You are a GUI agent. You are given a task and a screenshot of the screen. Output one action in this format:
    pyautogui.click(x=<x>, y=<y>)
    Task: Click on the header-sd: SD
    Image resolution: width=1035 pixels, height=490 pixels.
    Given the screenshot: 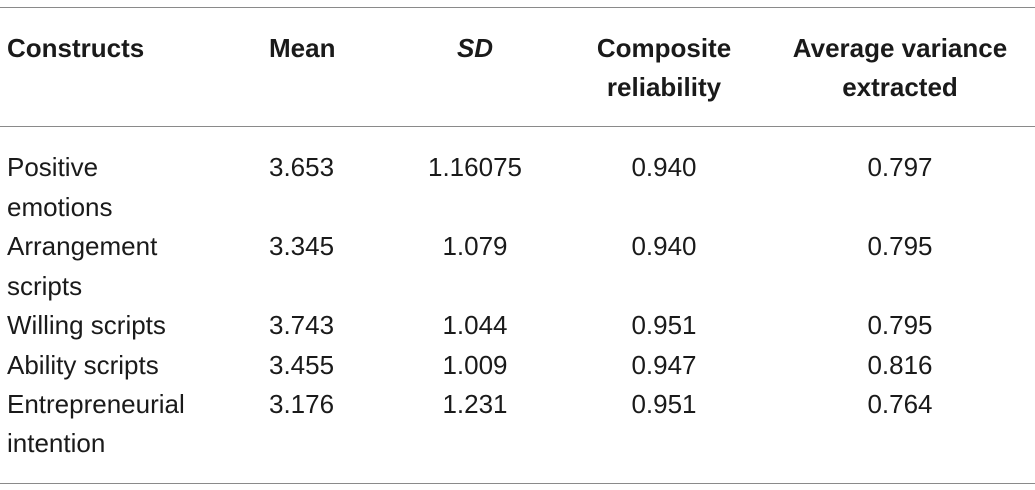 What is the action you would take?
    pyautogui.click(x=475, y=48)
    